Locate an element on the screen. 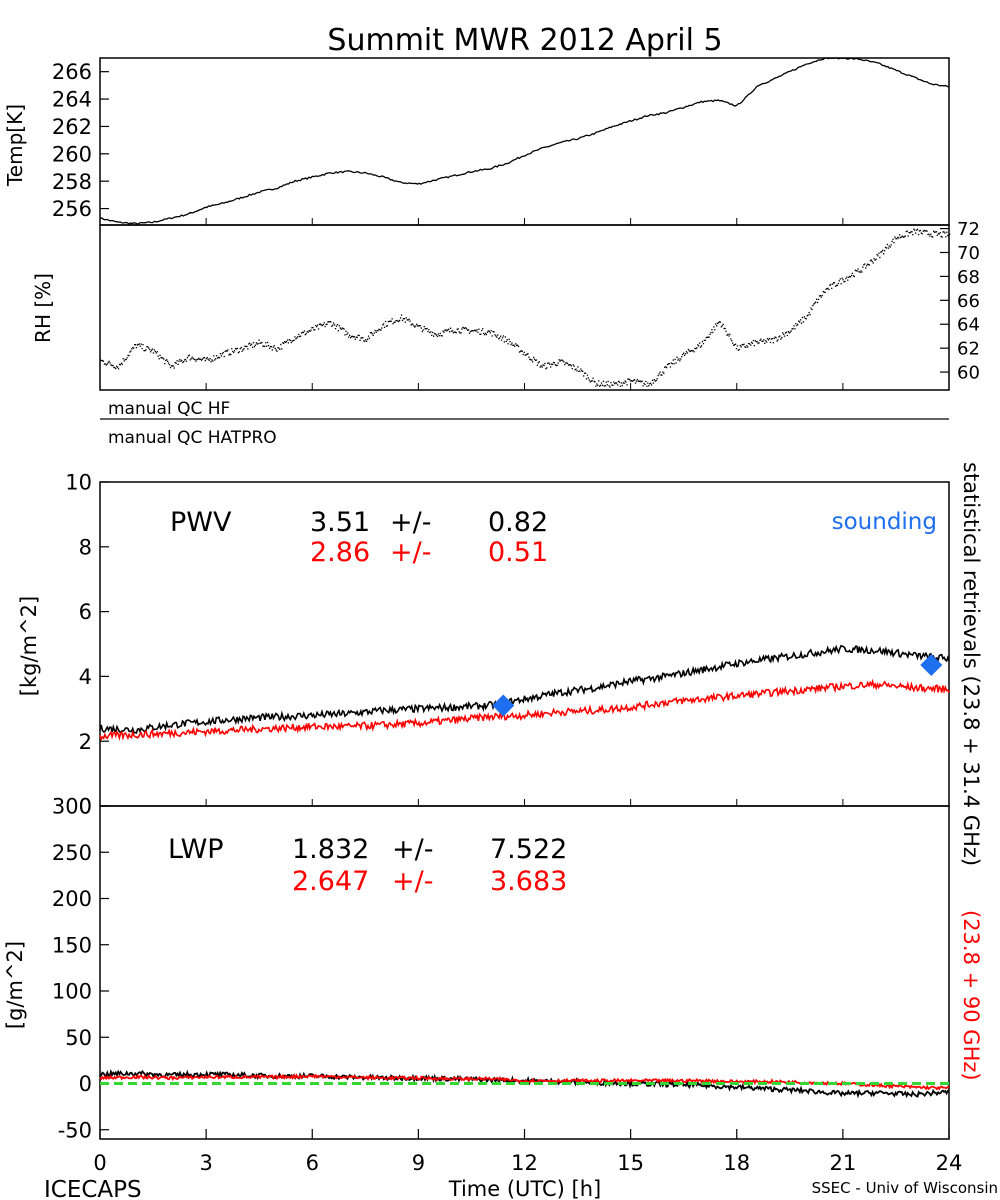 Image resolution: width=1000 pixels, height=1200 pixels. figure-title: Summit MWR 2012 April 5 is located at coordinates (524, 40).